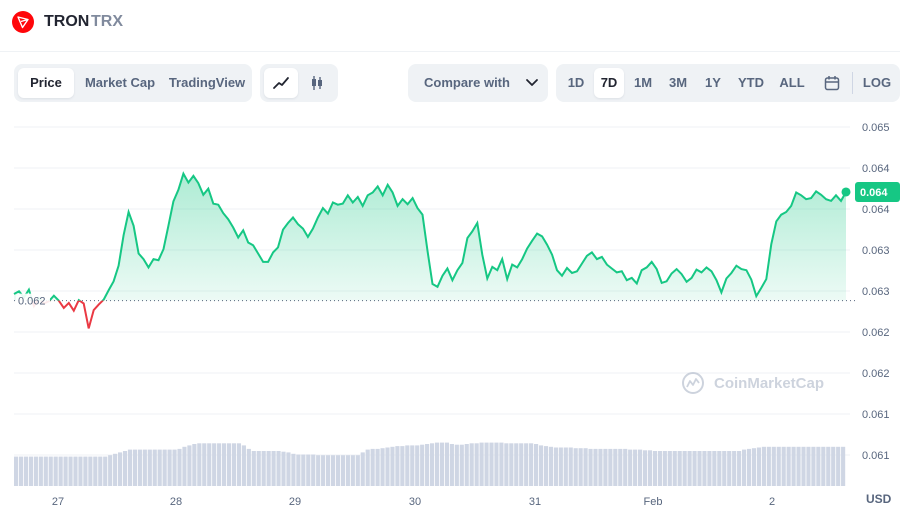  I want to click on y-tick-label: 0.061, so click(876, 415).